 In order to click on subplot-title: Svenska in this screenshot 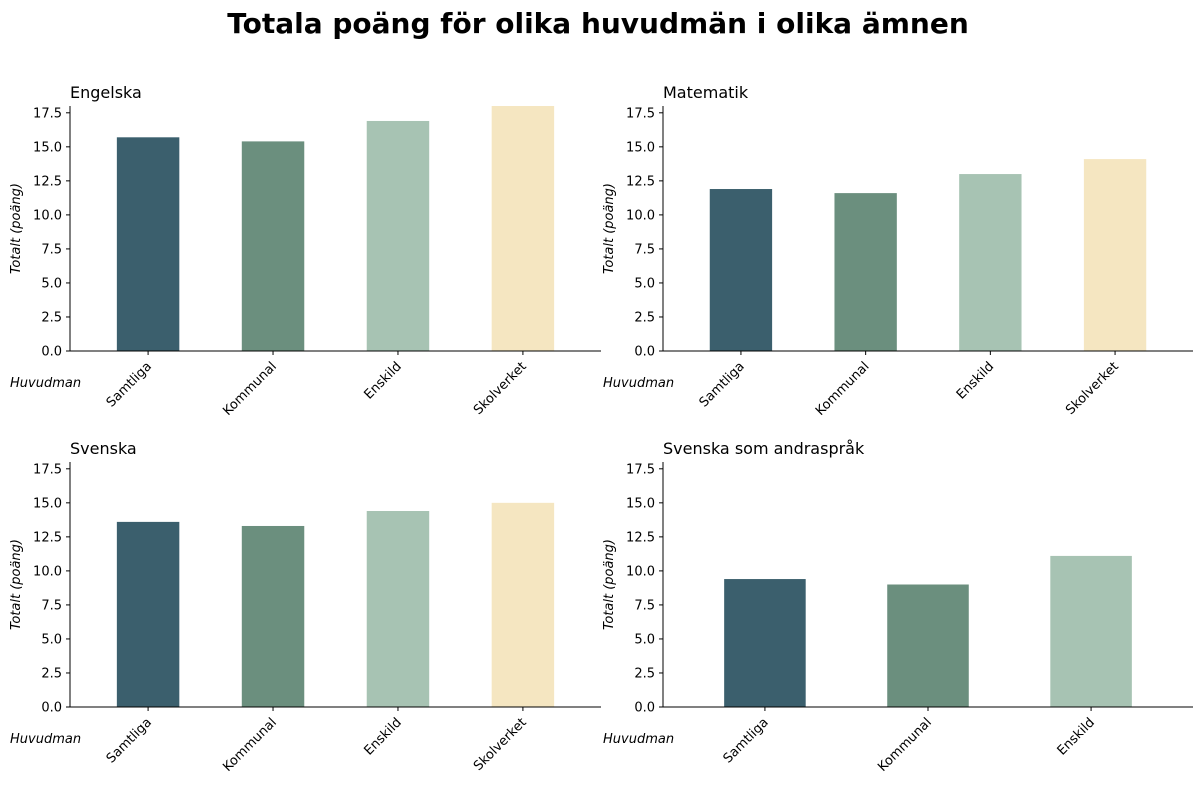, I will do `click(103, 448)`.